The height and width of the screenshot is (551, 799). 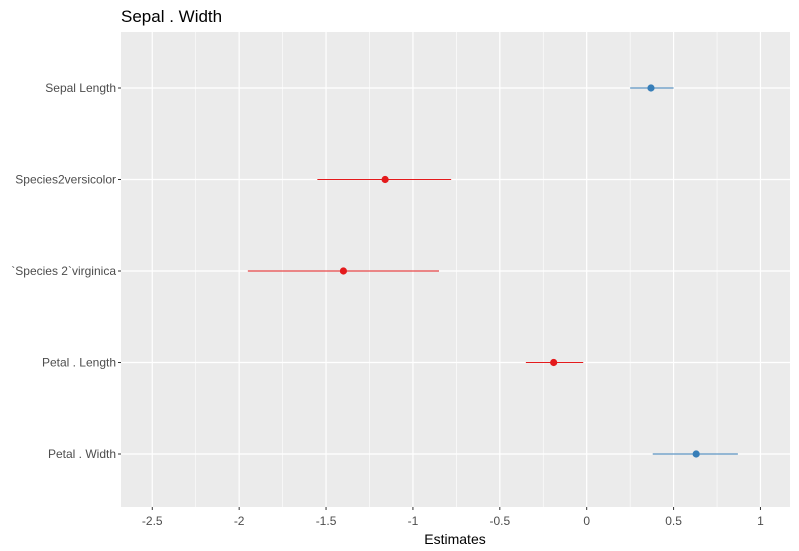 What do you see at coordinates (454, 539) in the screenshot?
I see `x-axis-label: Estimates` at bounding box center [454, 539].